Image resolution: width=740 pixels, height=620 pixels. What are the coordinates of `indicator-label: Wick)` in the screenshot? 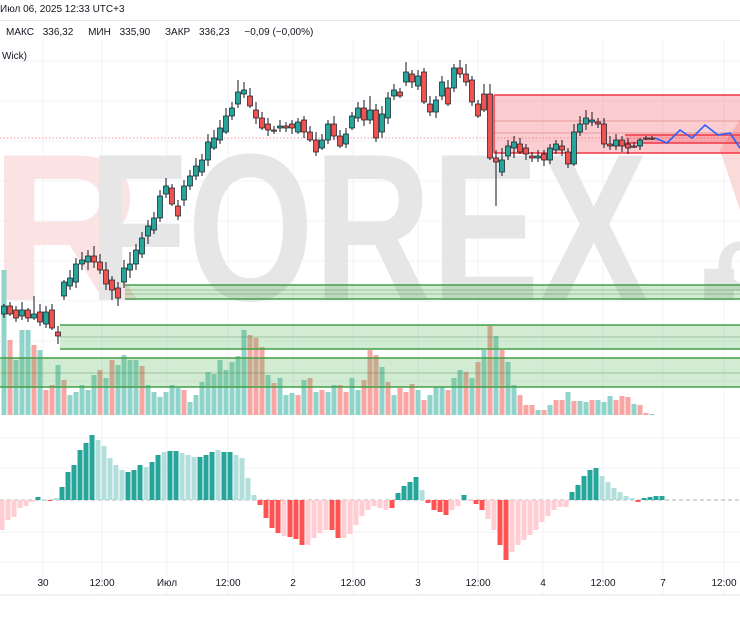 It's located at (14, 56).